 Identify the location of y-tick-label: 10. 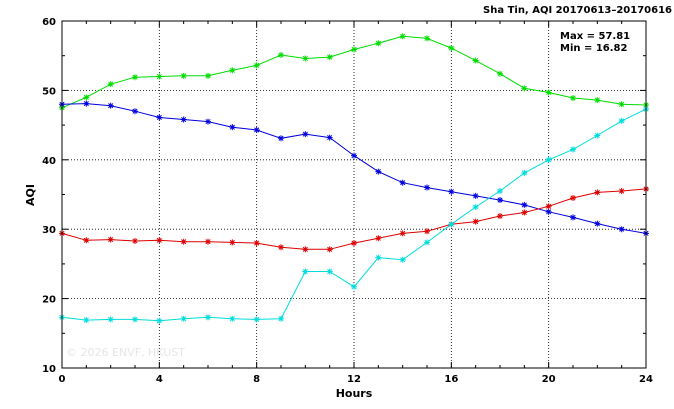
(49, 369).